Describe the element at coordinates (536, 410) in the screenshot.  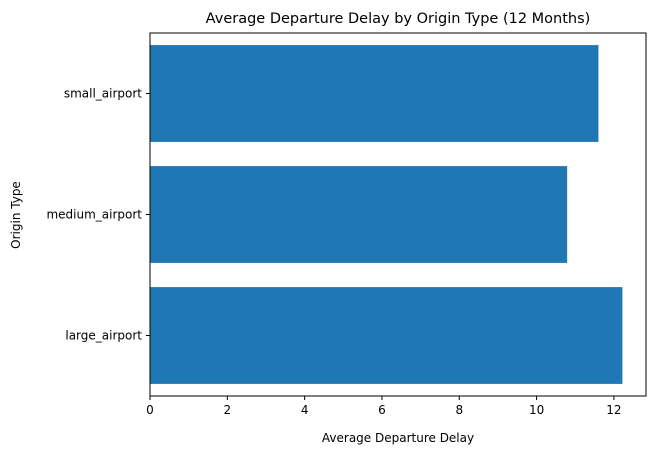
I see `x-tick-label: 10` at that location.